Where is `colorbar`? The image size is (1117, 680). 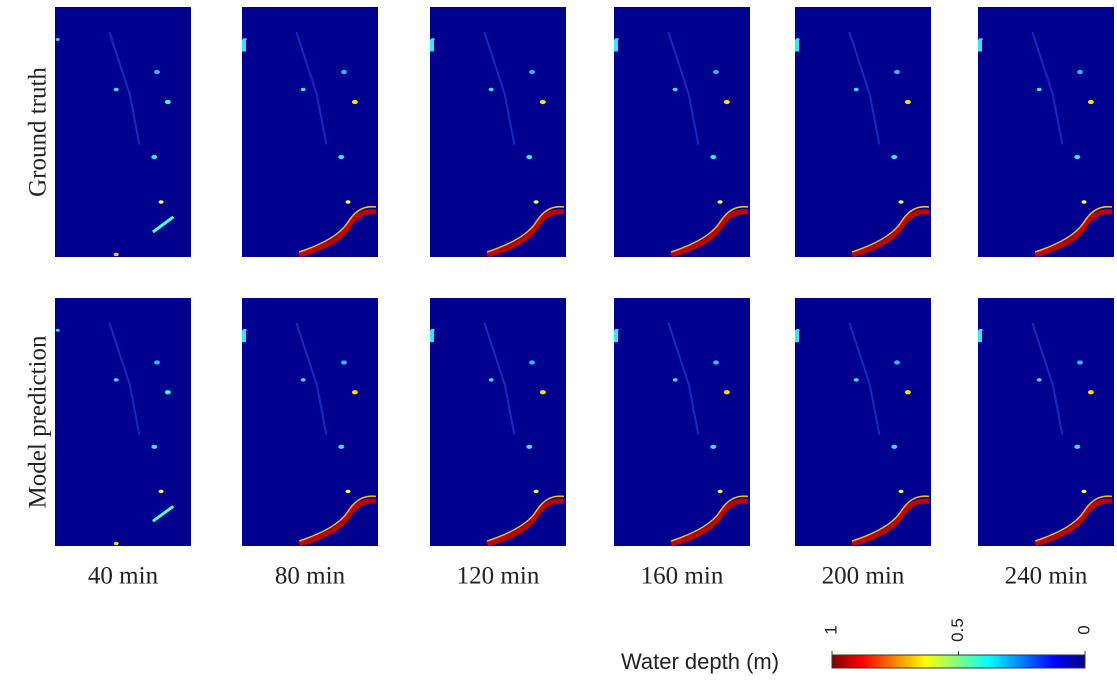 colorbar is located at coordinates (958, 661).